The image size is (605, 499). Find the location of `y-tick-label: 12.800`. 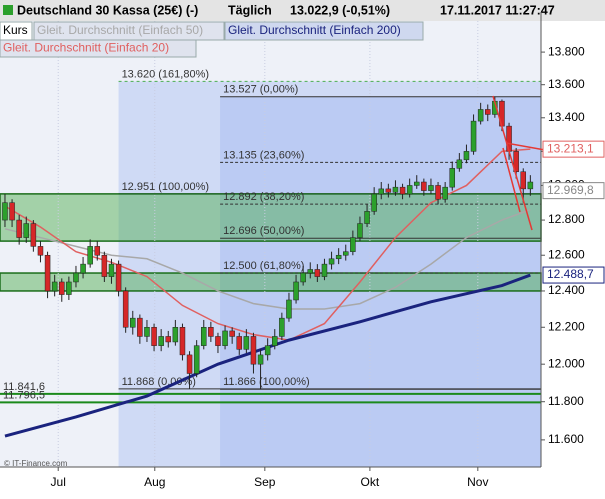

y-tick-label: 12.800 is located at coordinates (566, 219).